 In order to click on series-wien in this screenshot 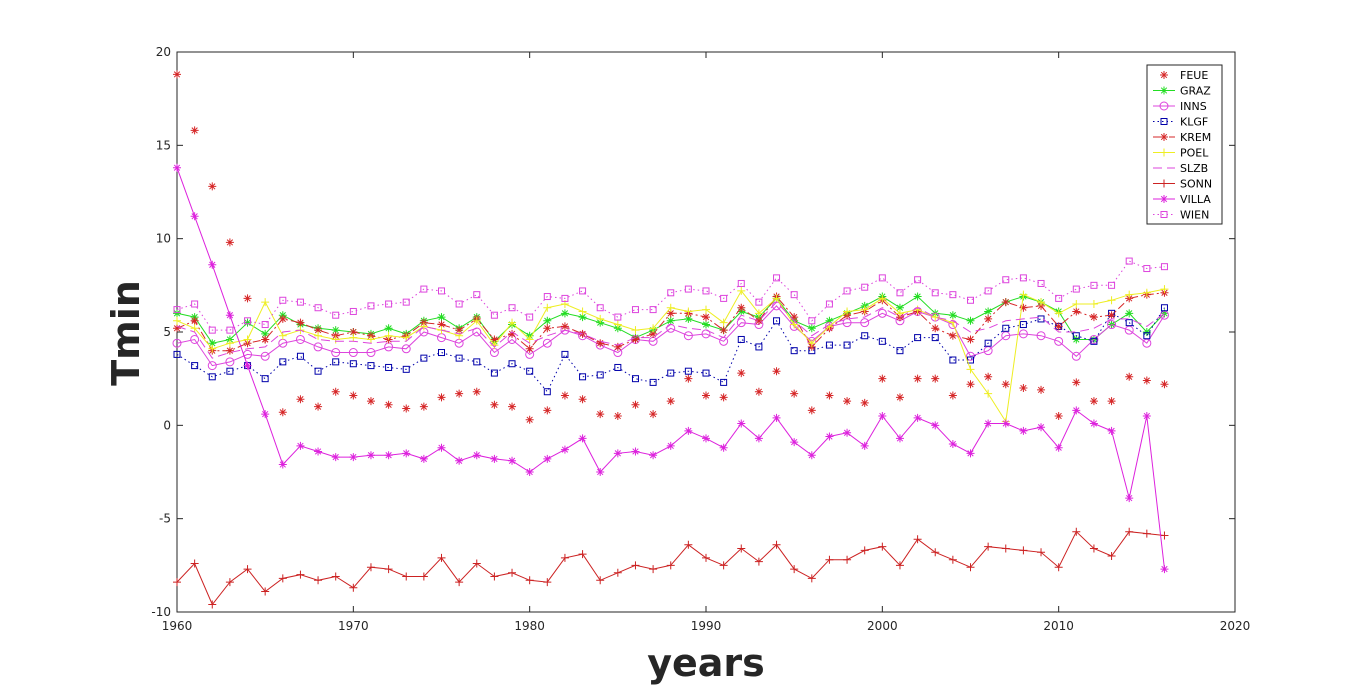, I will do `click(670, 295)`.